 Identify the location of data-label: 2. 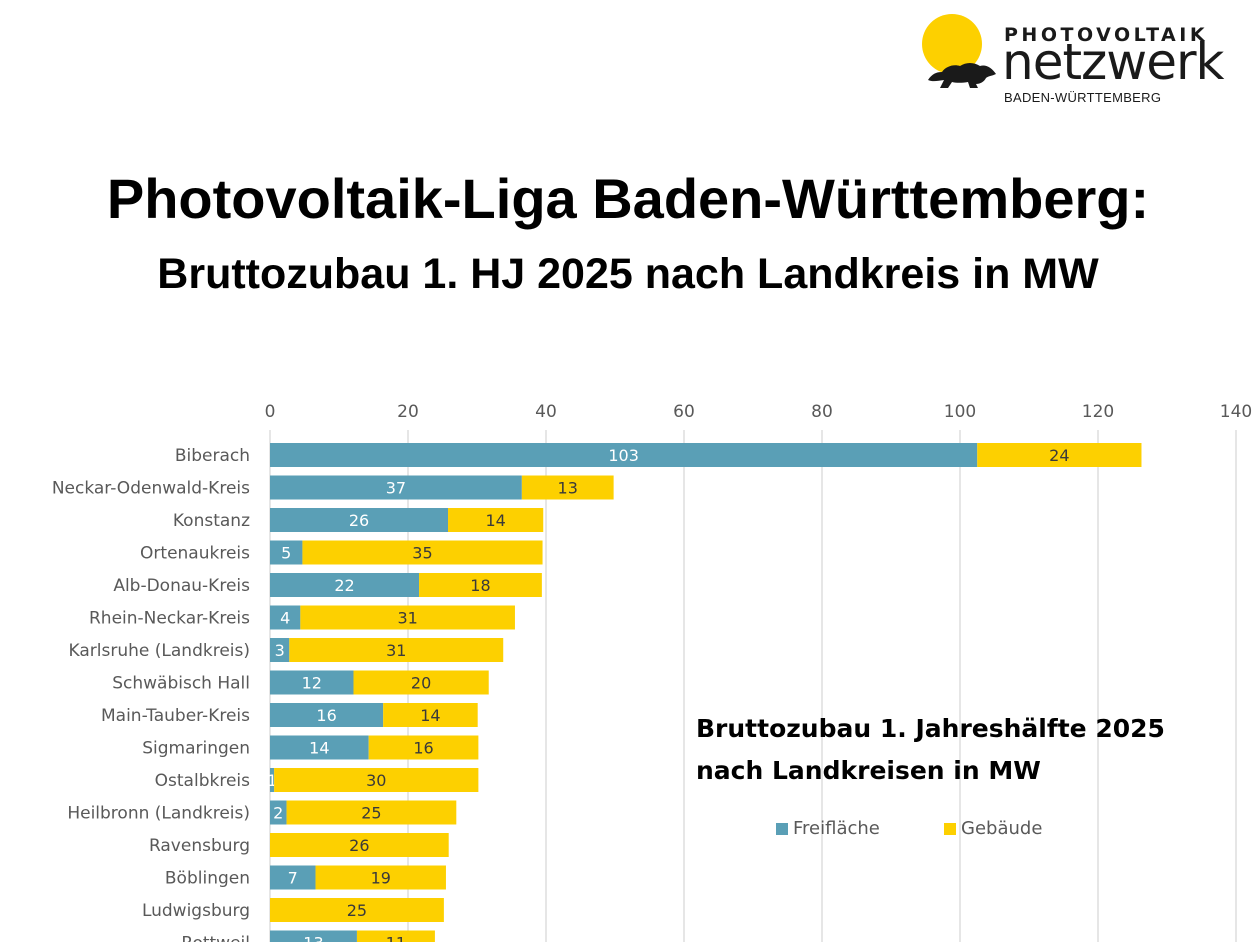
(278, 813).